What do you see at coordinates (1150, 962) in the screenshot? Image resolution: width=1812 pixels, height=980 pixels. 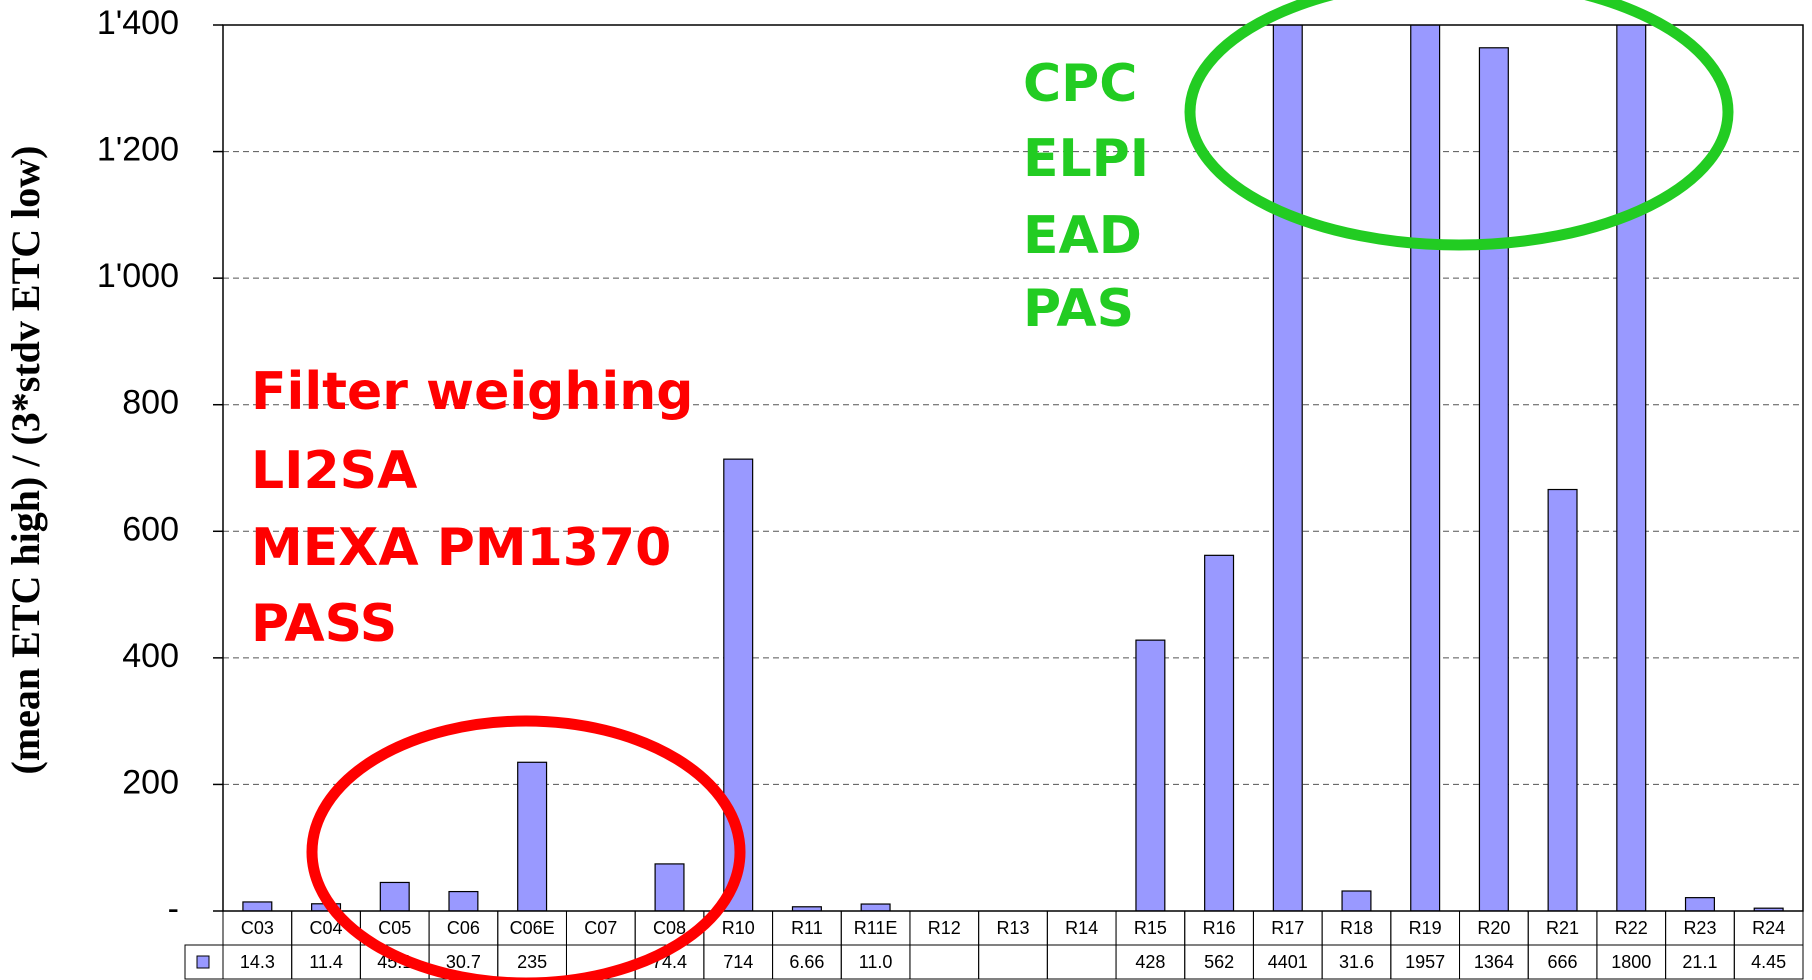 I see `data-label: 428` at bounding box center [1150, 962].